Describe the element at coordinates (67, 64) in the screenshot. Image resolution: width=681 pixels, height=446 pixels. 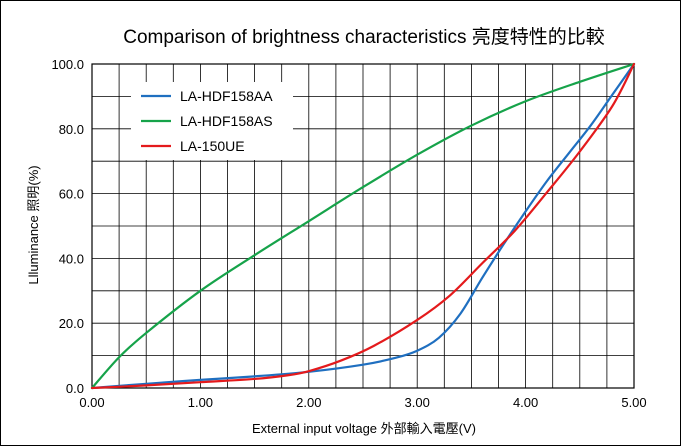
I see `y-tick-label: 100.0` at that location.